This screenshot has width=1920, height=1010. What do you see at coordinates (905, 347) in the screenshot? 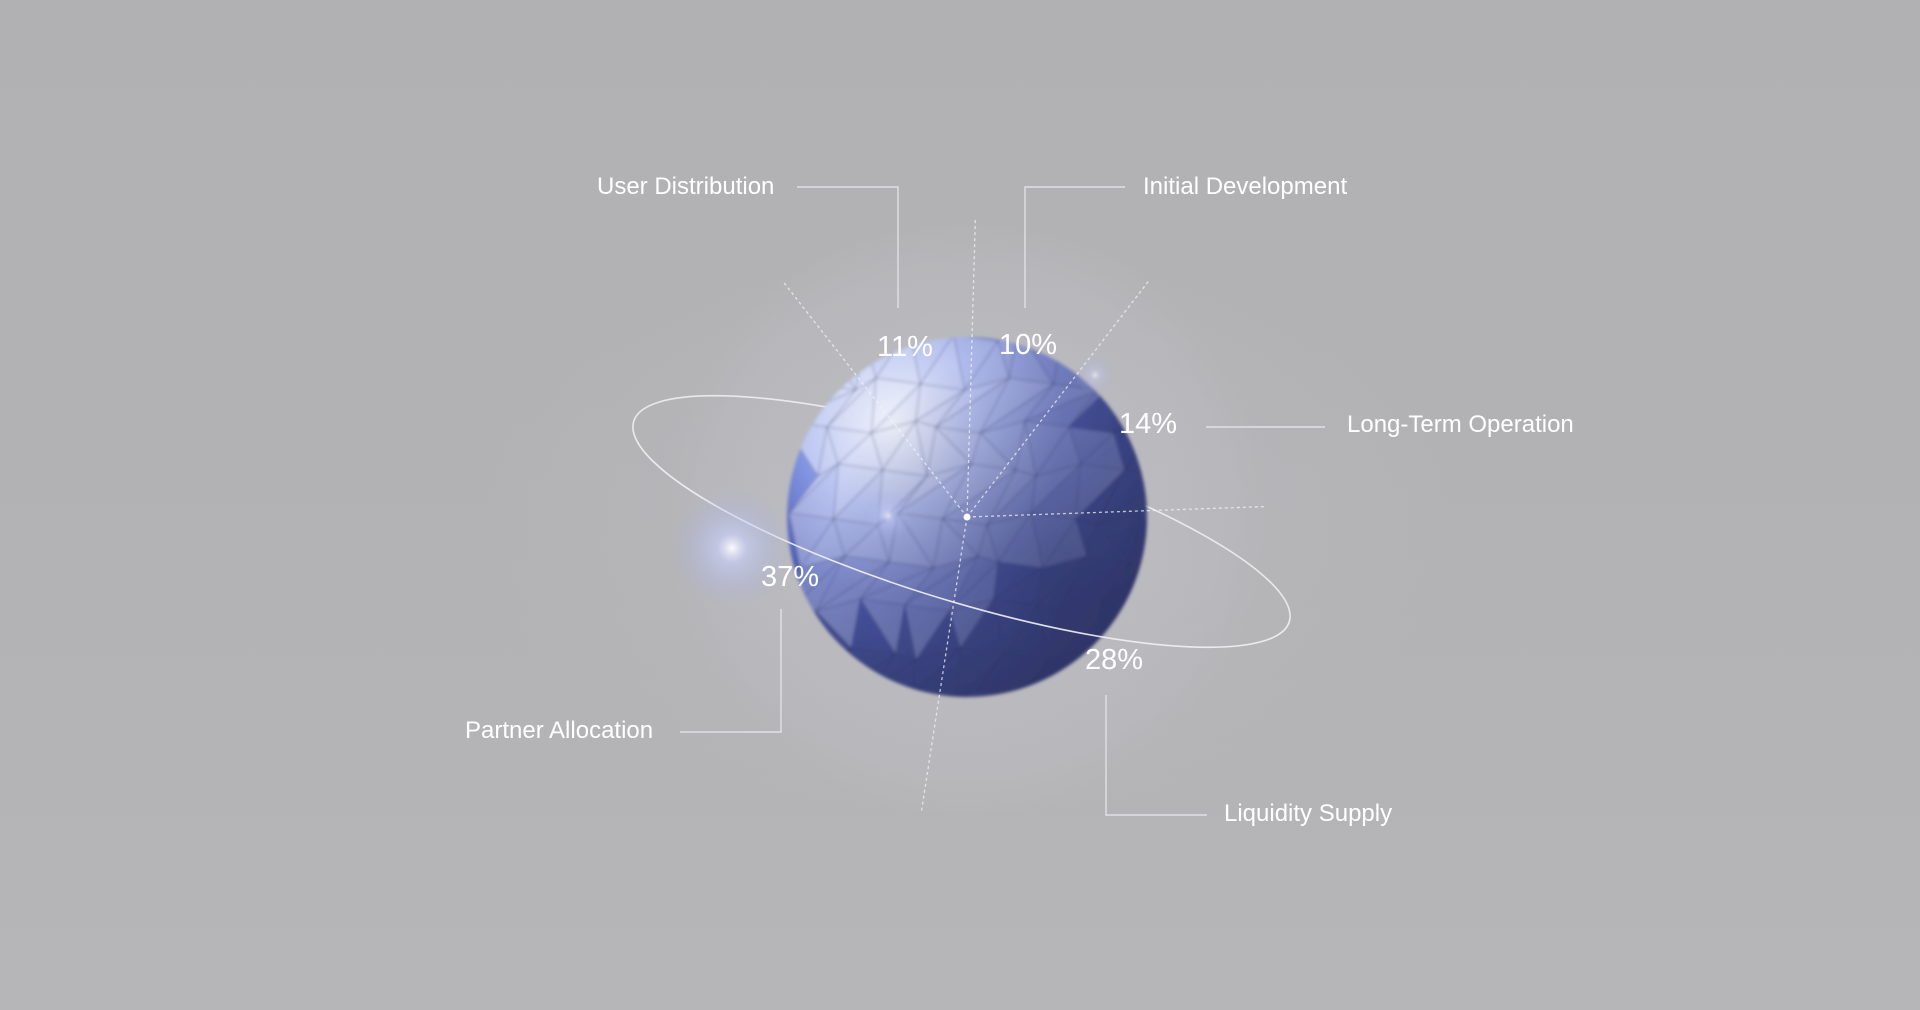
I see `value-label-user-distribution: 11%` at bounding box center [905, 347].